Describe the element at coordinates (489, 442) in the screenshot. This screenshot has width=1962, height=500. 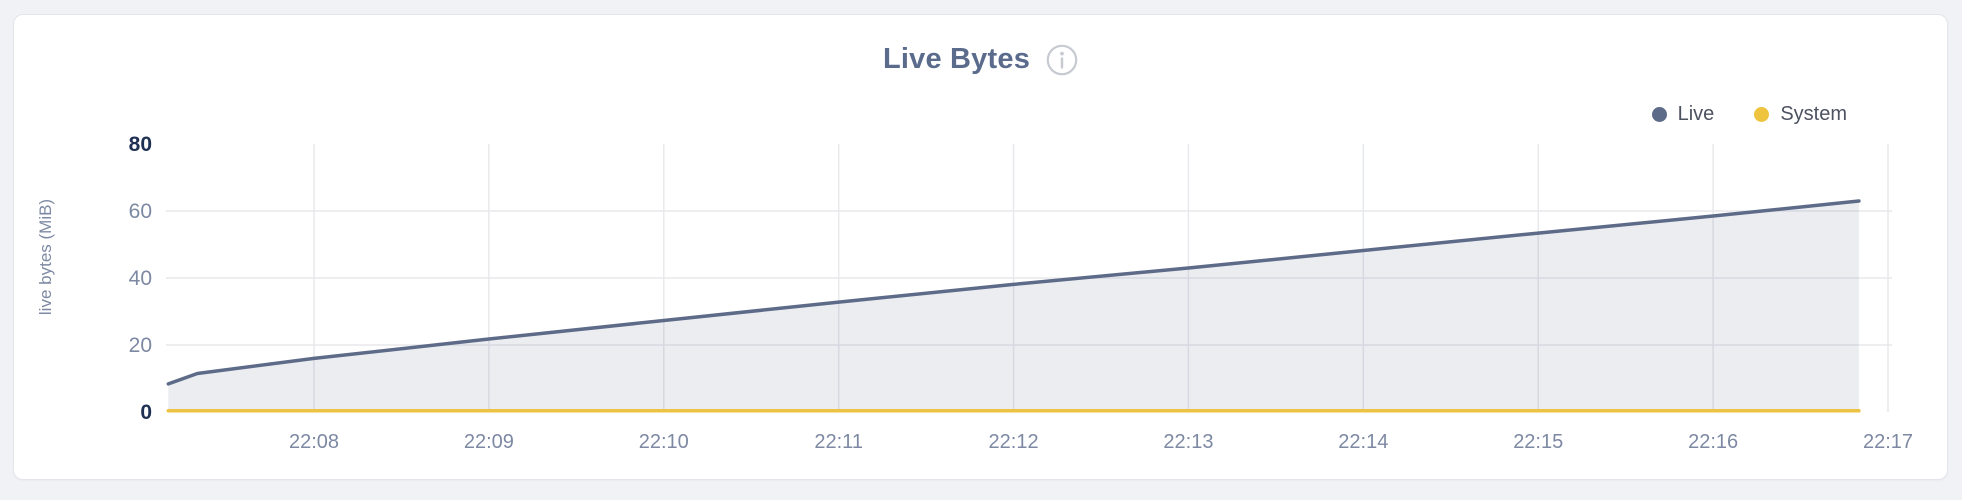
I see `x-tick-label: 22:09` at that location.